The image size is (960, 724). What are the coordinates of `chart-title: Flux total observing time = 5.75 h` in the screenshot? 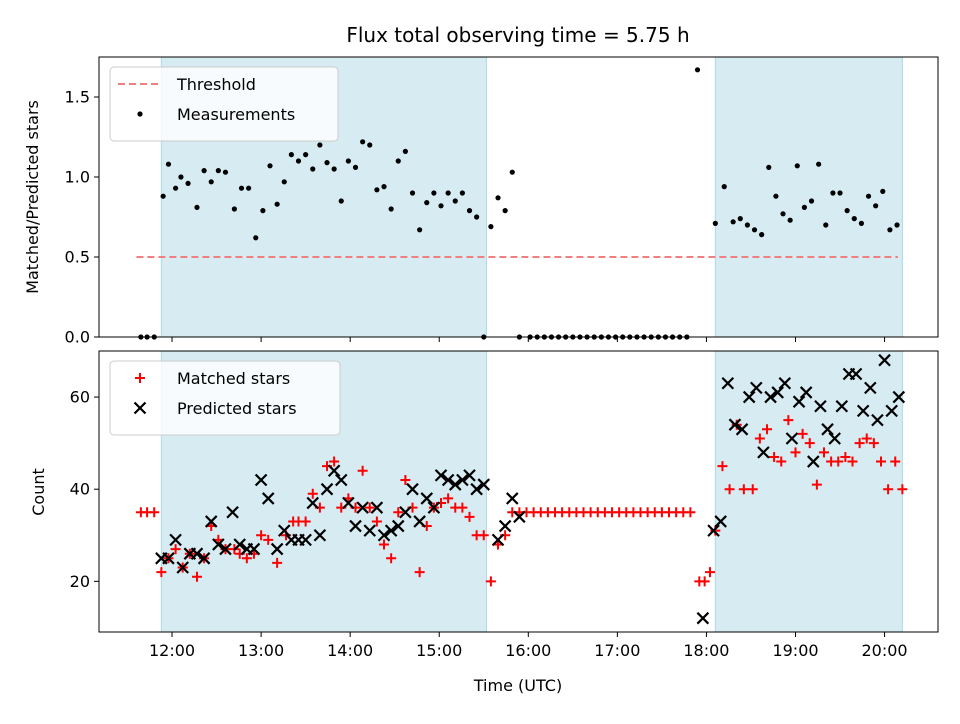 It's located at (517, 35).